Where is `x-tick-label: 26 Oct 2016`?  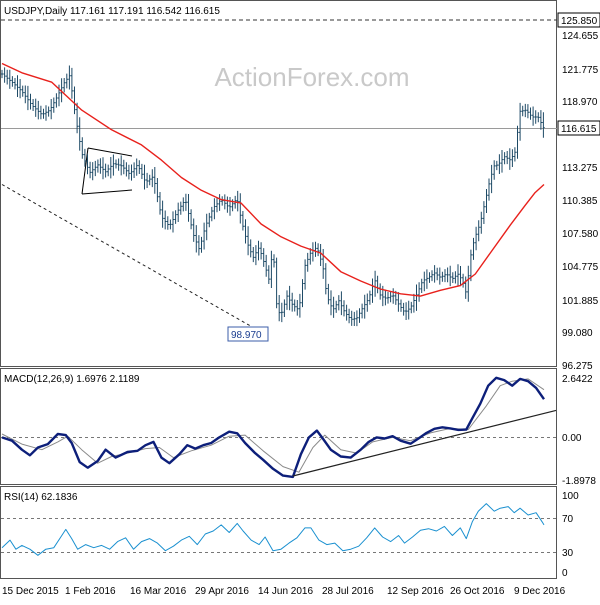 x-tick-label: 26 Oct 2016 is located at coordinates (477, 591).